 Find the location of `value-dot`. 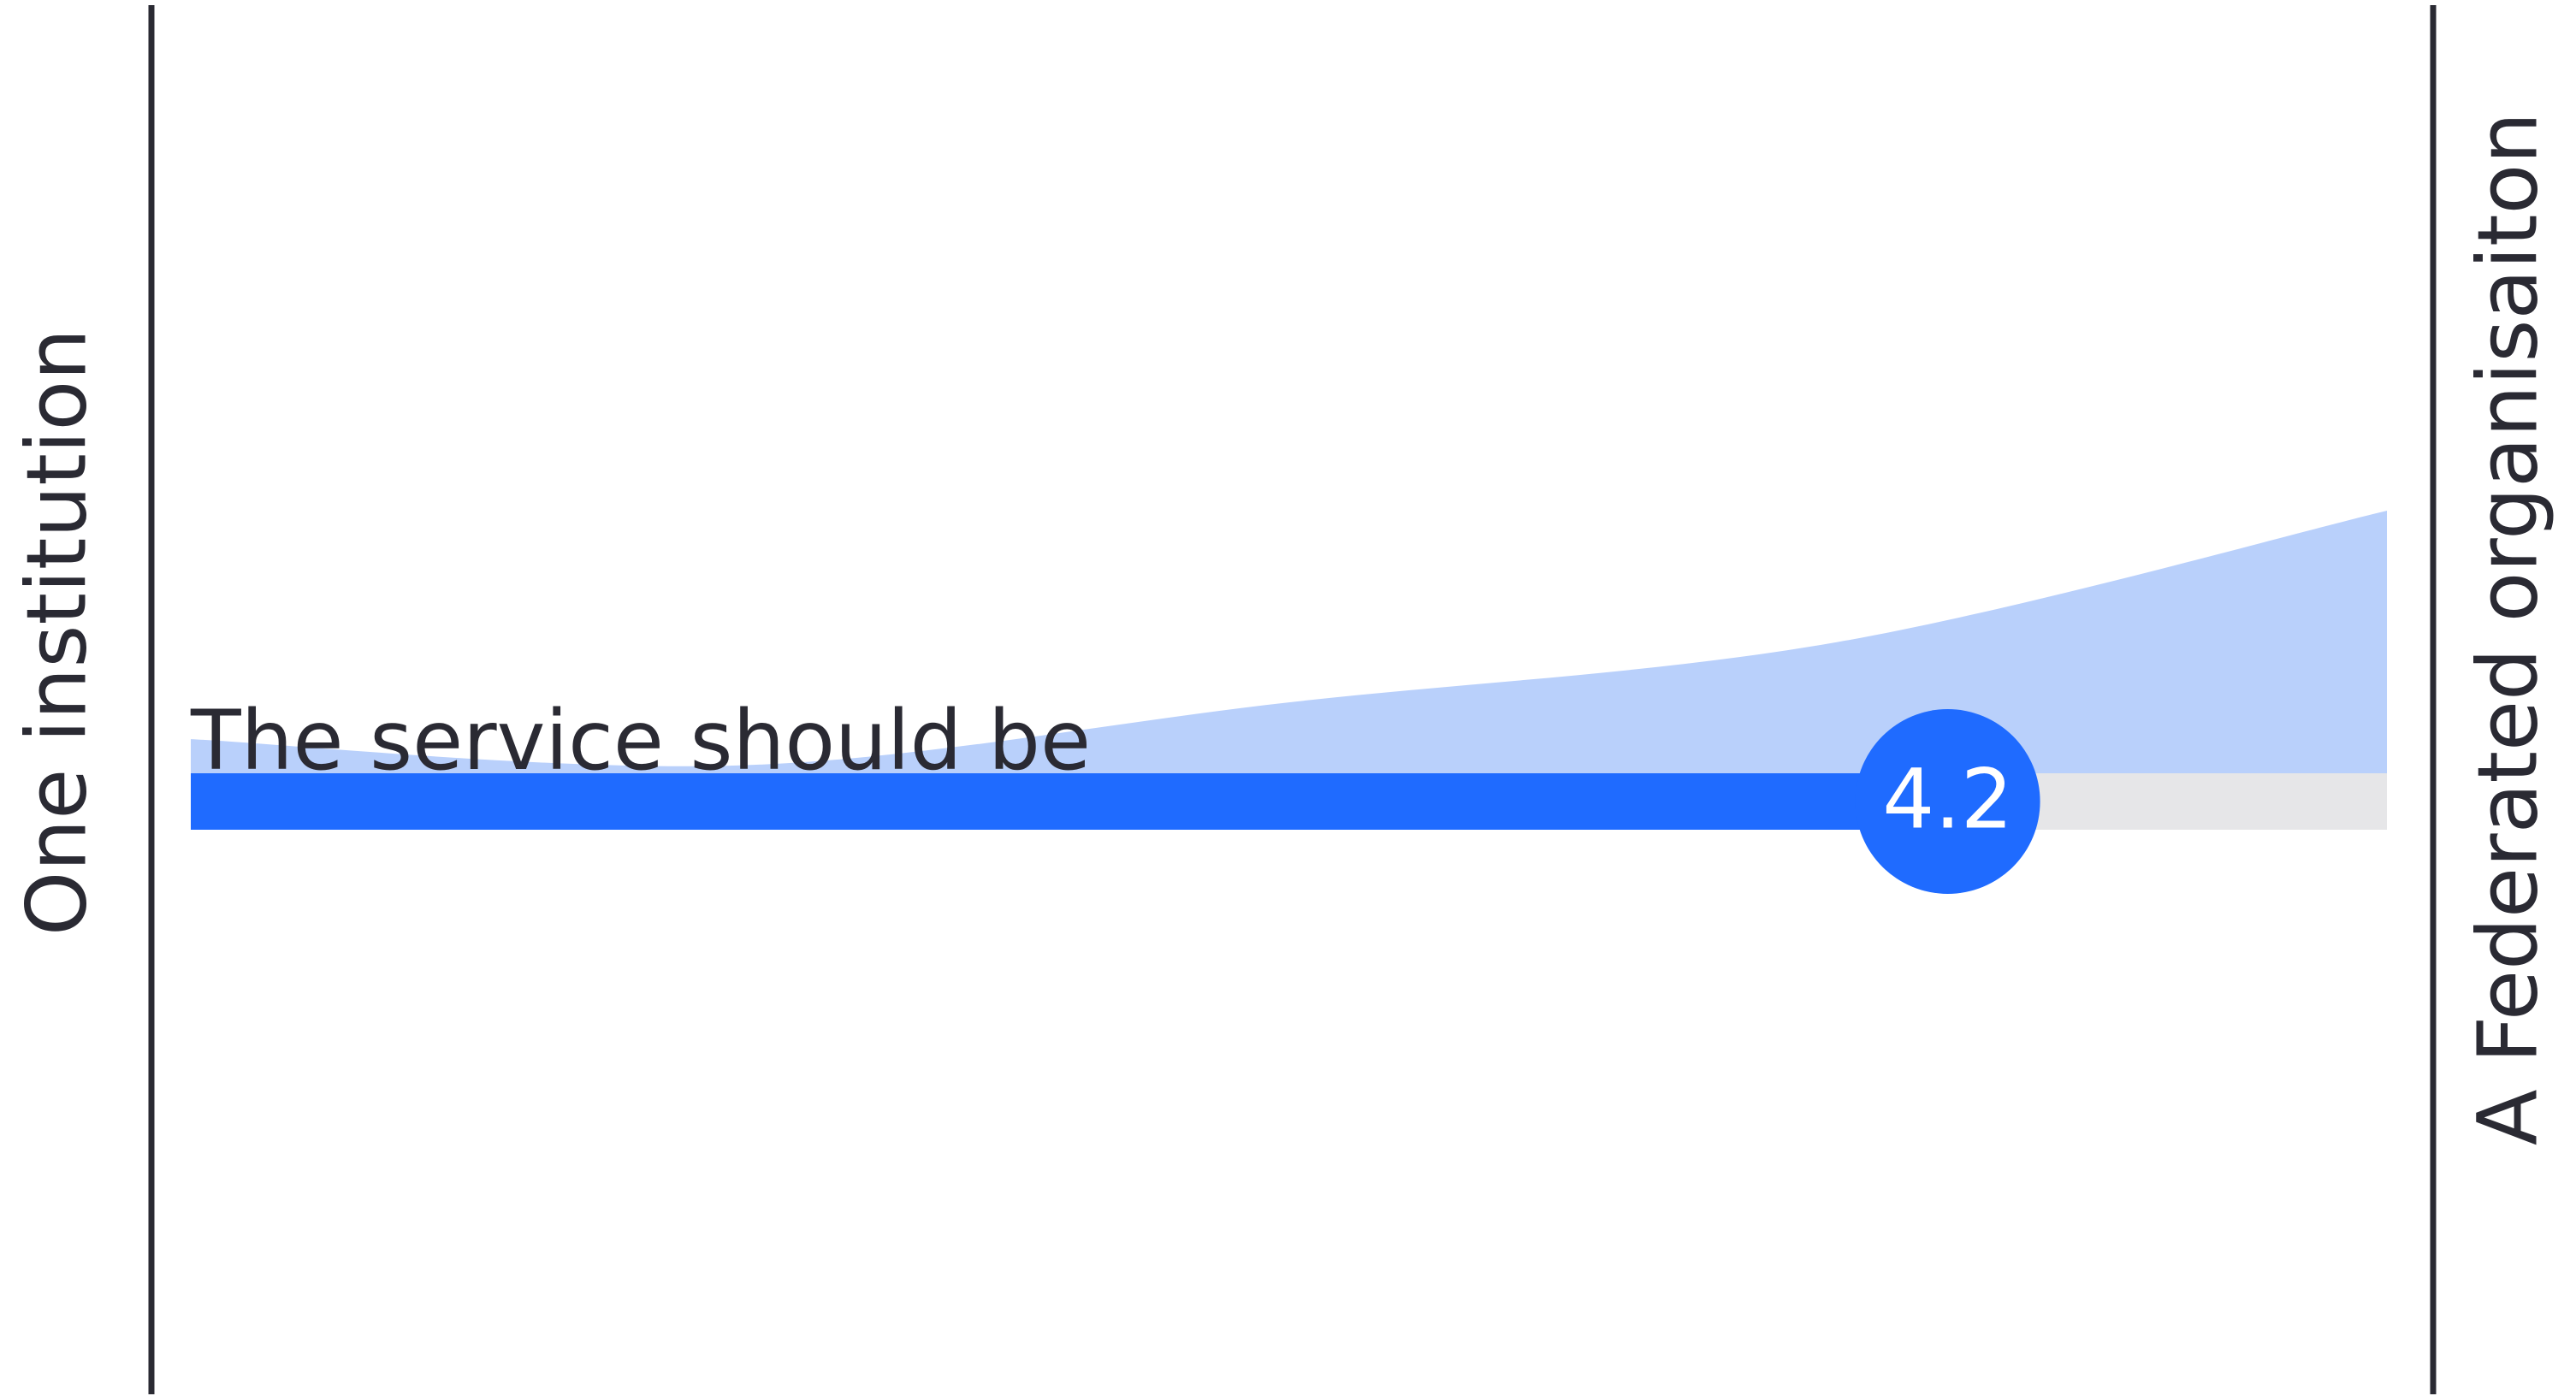

value-dot is located at coordinates (1947, 801).